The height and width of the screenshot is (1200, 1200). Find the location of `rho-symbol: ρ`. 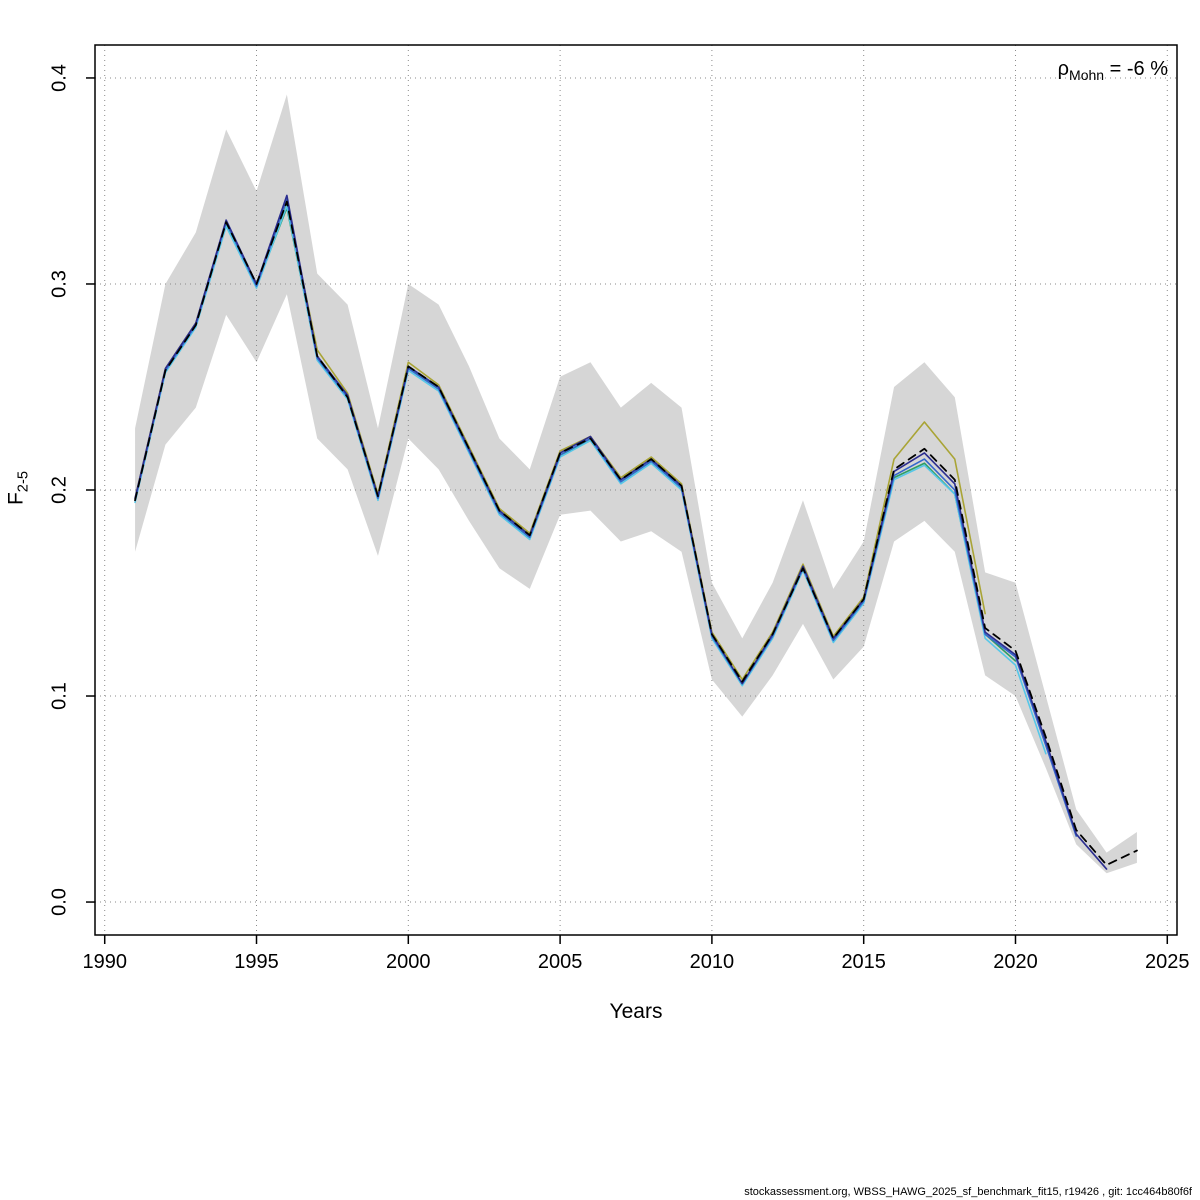

rho-symbol: ρ is located at coordinates (1063, 69).